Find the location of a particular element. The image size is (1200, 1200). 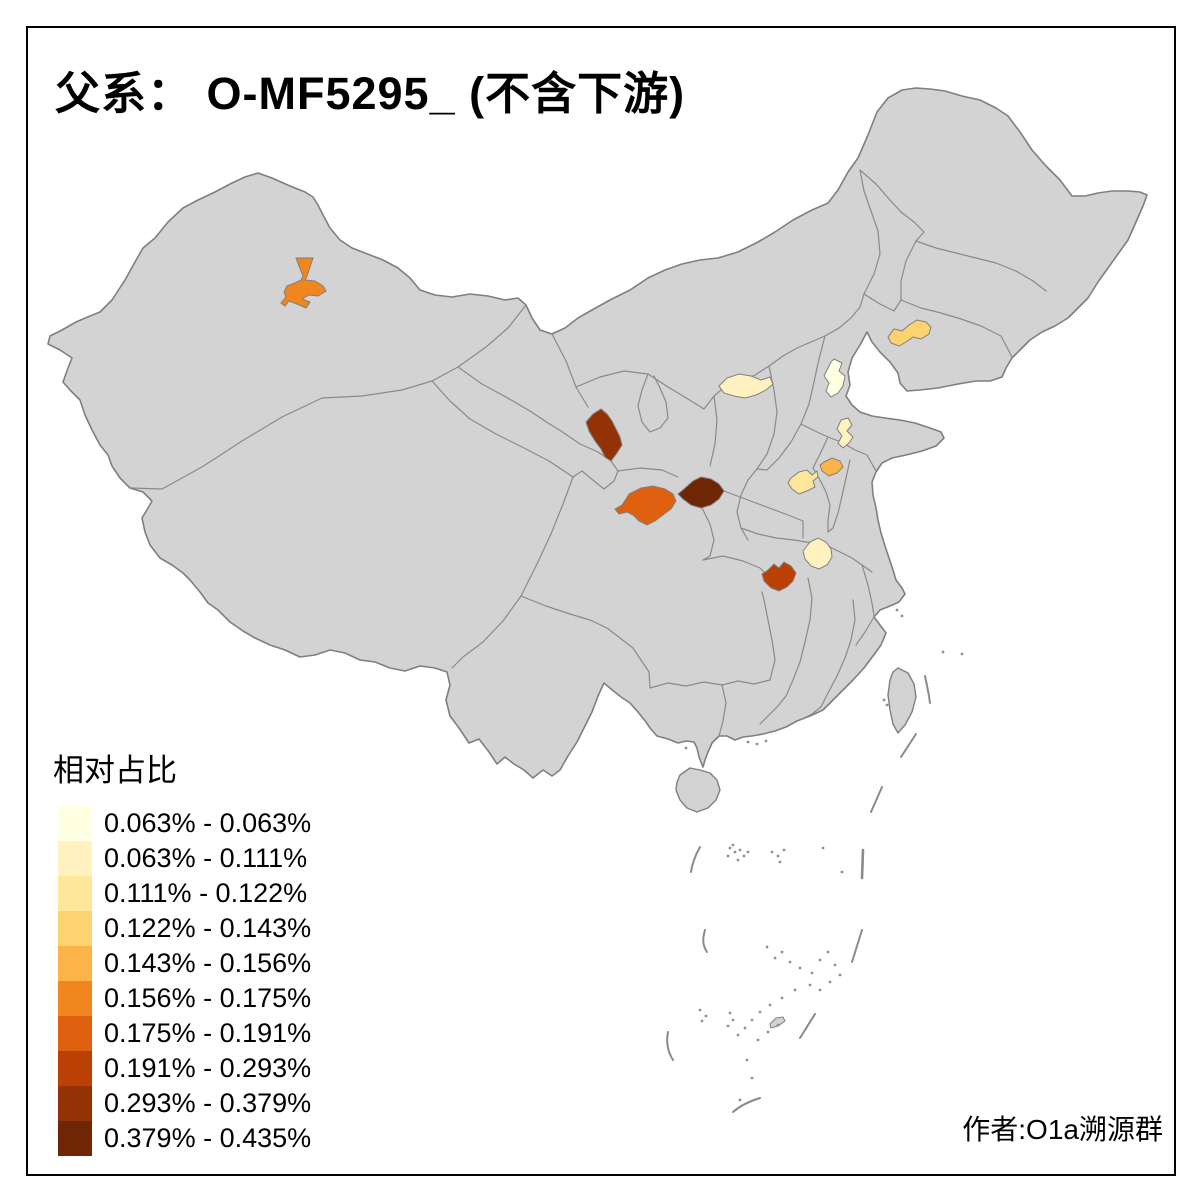

legend-row: 0.293% - 0.379% is located at coordinates (184, 1103).